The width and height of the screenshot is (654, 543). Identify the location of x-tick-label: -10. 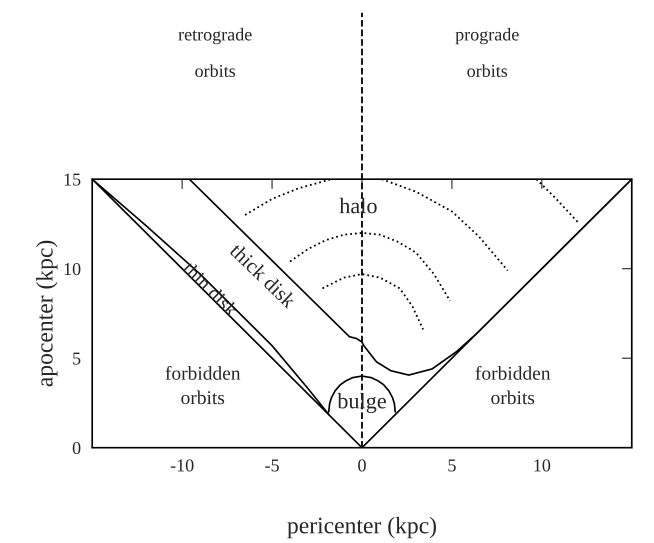
(182, 465).